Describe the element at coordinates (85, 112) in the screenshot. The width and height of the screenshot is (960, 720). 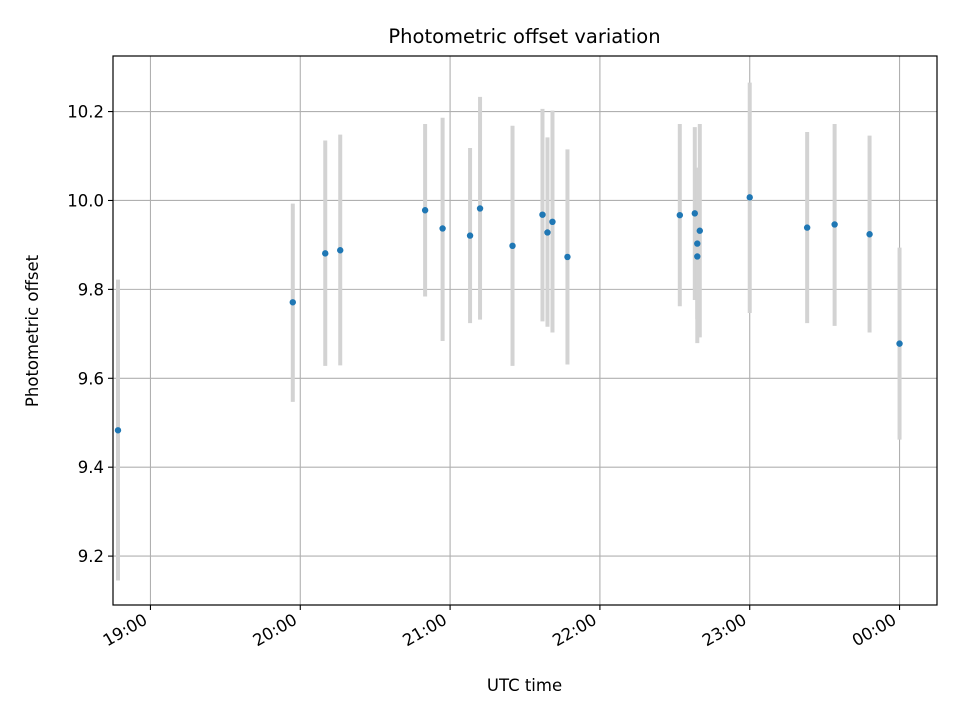
I see `y-tick-label: 10.2` at that location.